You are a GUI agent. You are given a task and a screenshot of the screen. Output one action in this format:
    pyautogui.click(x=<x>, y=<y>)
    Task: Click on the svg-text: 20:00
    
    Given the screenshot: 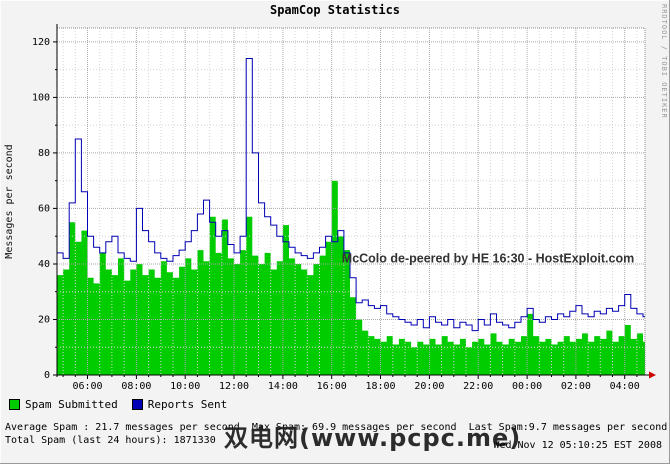 What is the action you would take?
    pyautogui.click(x=429, y=386)
    